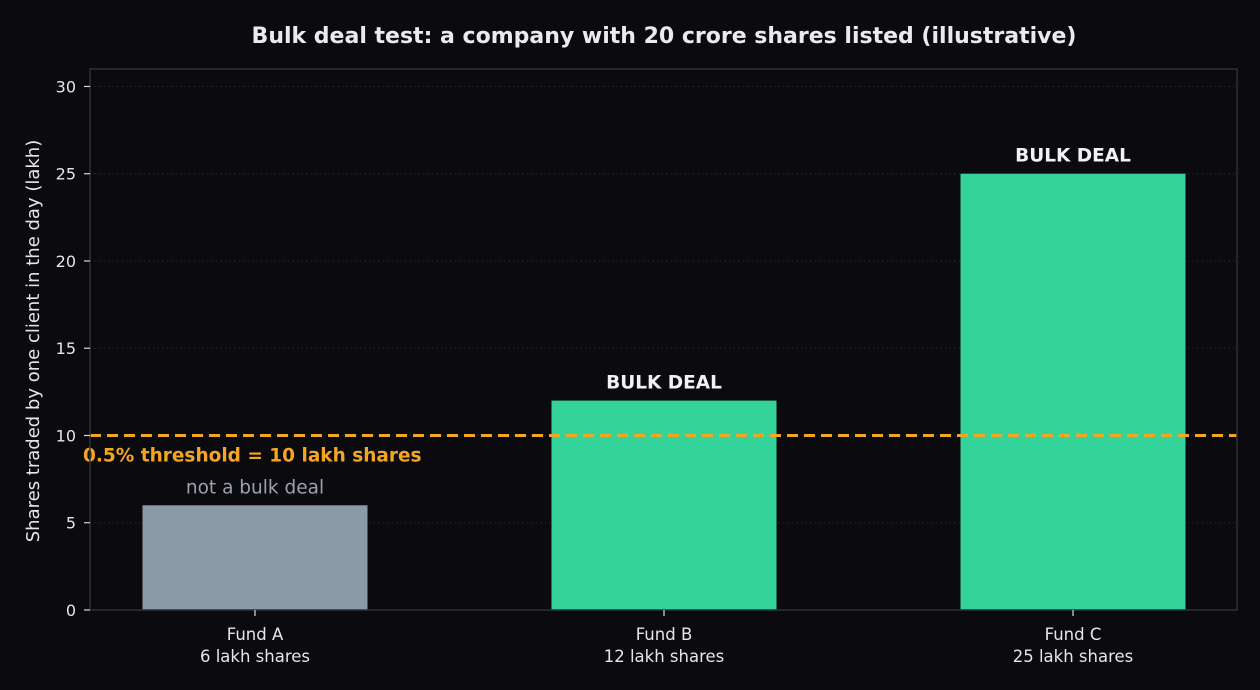 Image resolution: width=1260 pixels, height=690 pixels. Describe the element at coordinates (660, 449) in the screenshot. I see `threshold: 0.5% threshold = 10 lakh shares` at that location.